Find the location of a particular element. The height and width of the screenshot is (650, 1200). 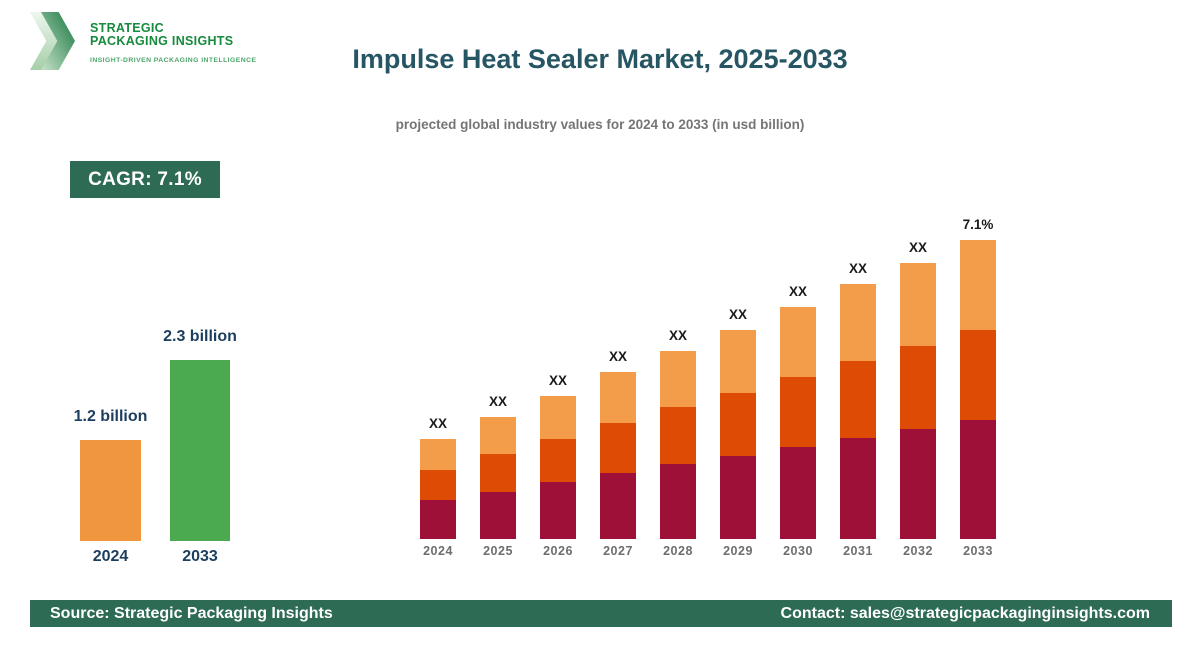

stacked-bar-column-2024: XX 2024 is located at coordinates (438, 374).